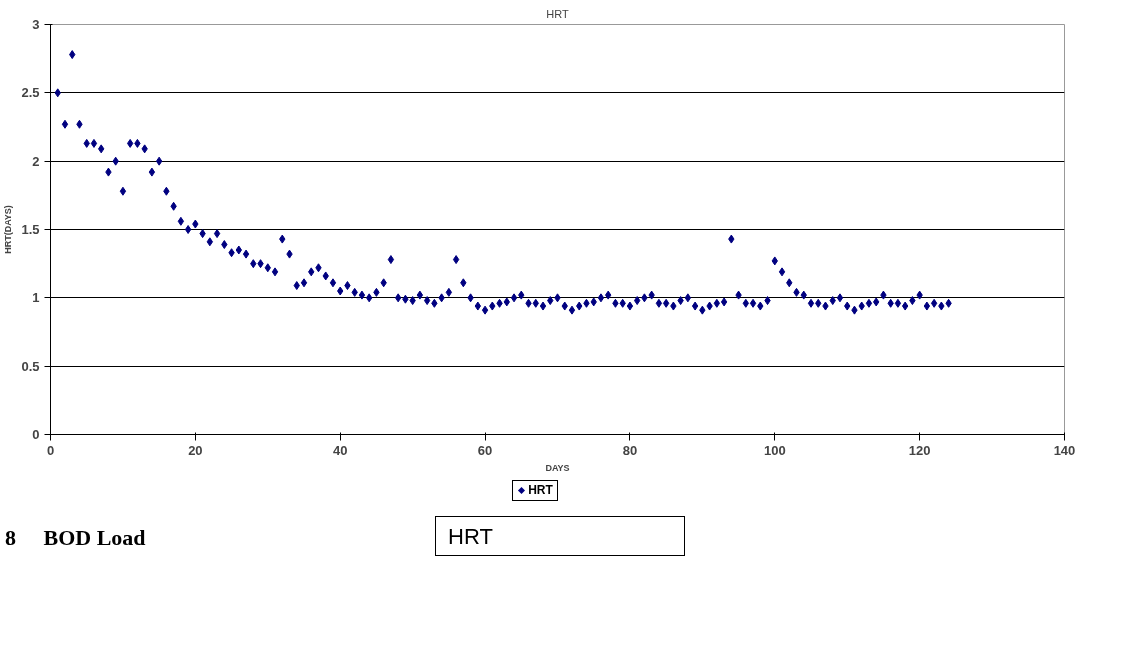 The width and height of the screenshot is (1144, 654). I want to click on y-tick-label: 1, so click(36, 298).